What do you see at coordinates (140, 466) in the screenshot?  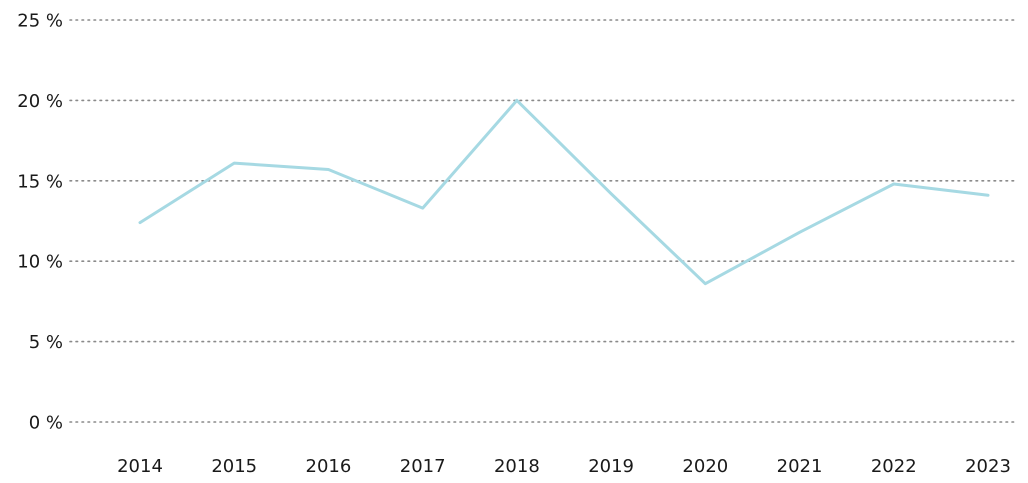 I see `x-tick-label: 2014` at bounding box center [140, 466].